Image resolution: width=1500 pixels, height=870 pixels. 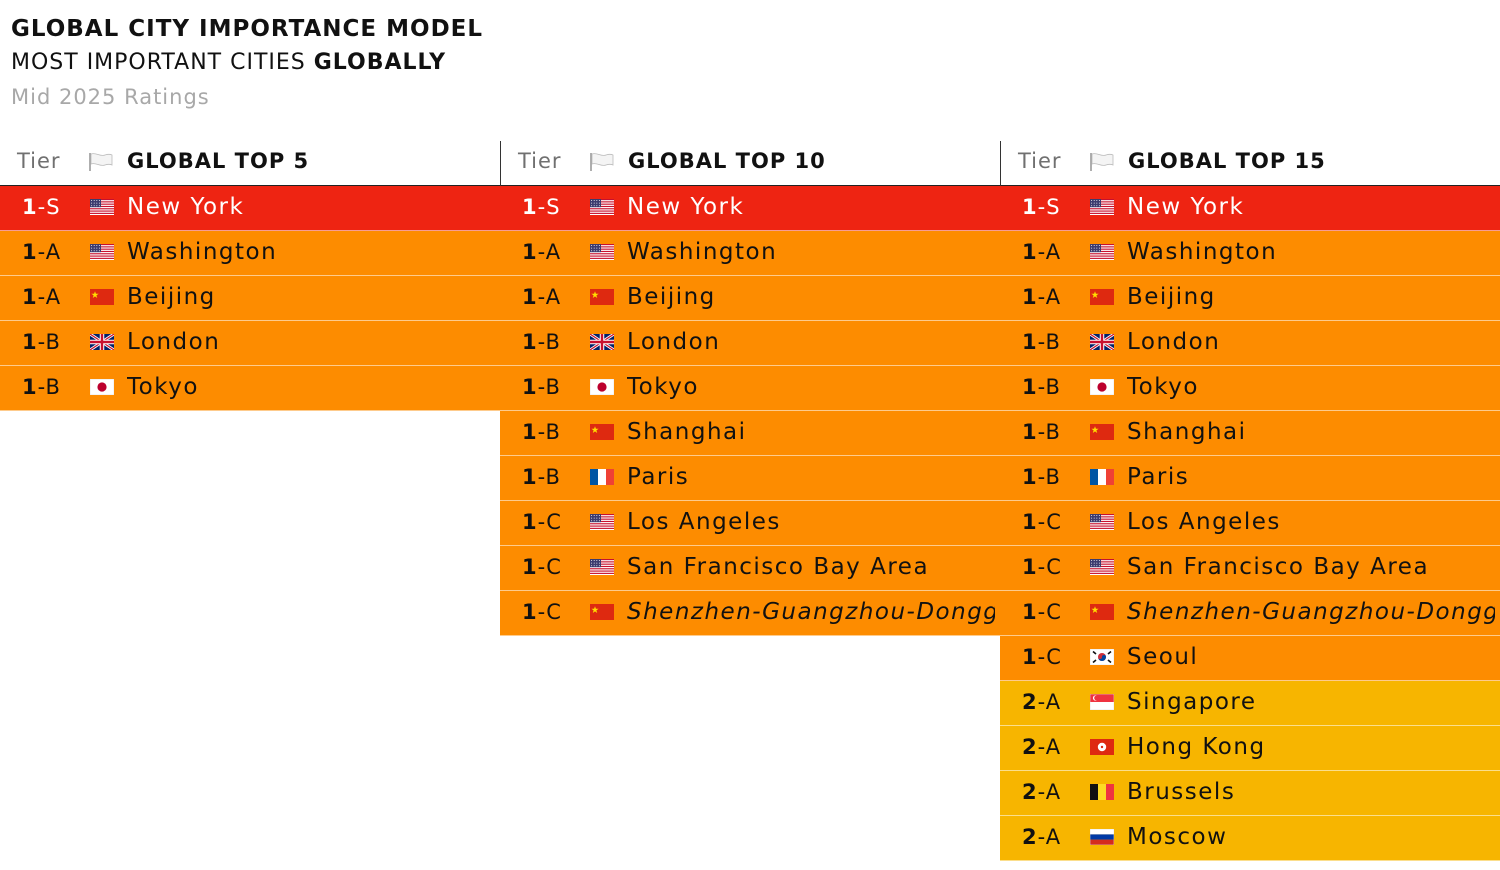 I want to click on page-title: GLOBAL CITY IMPORTANCE MODEL, so click(x=247, y=29).